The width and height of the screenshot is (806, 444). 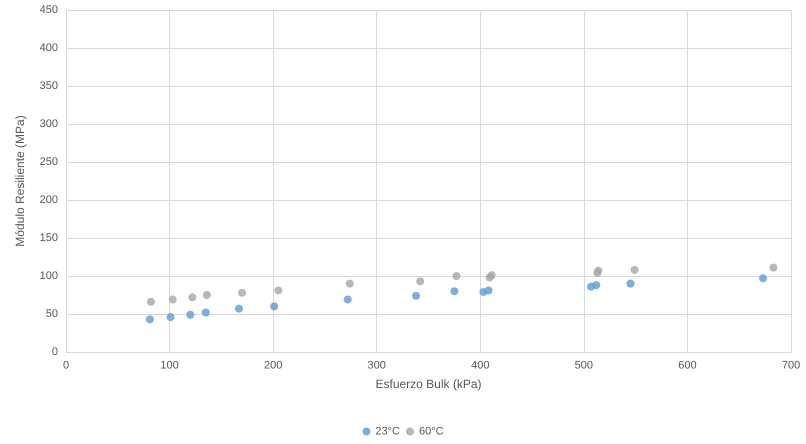 What do you see at coordinates (52, 314) in the screenshot?
I see `y-tick-label: 50` at bounding box center [52, 314].